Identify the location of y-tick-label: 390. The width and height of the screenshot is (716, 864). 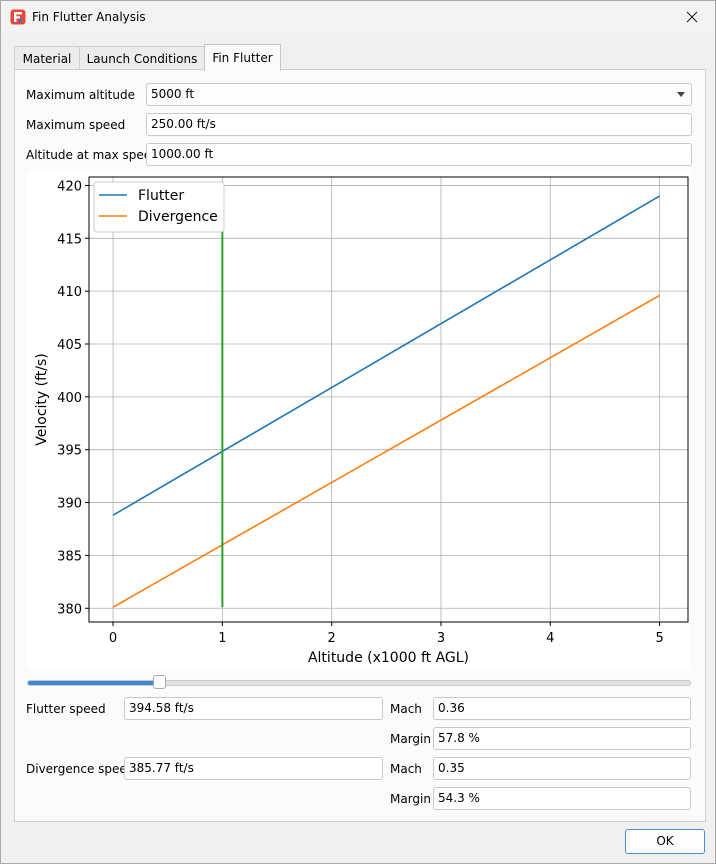
(69, 504).